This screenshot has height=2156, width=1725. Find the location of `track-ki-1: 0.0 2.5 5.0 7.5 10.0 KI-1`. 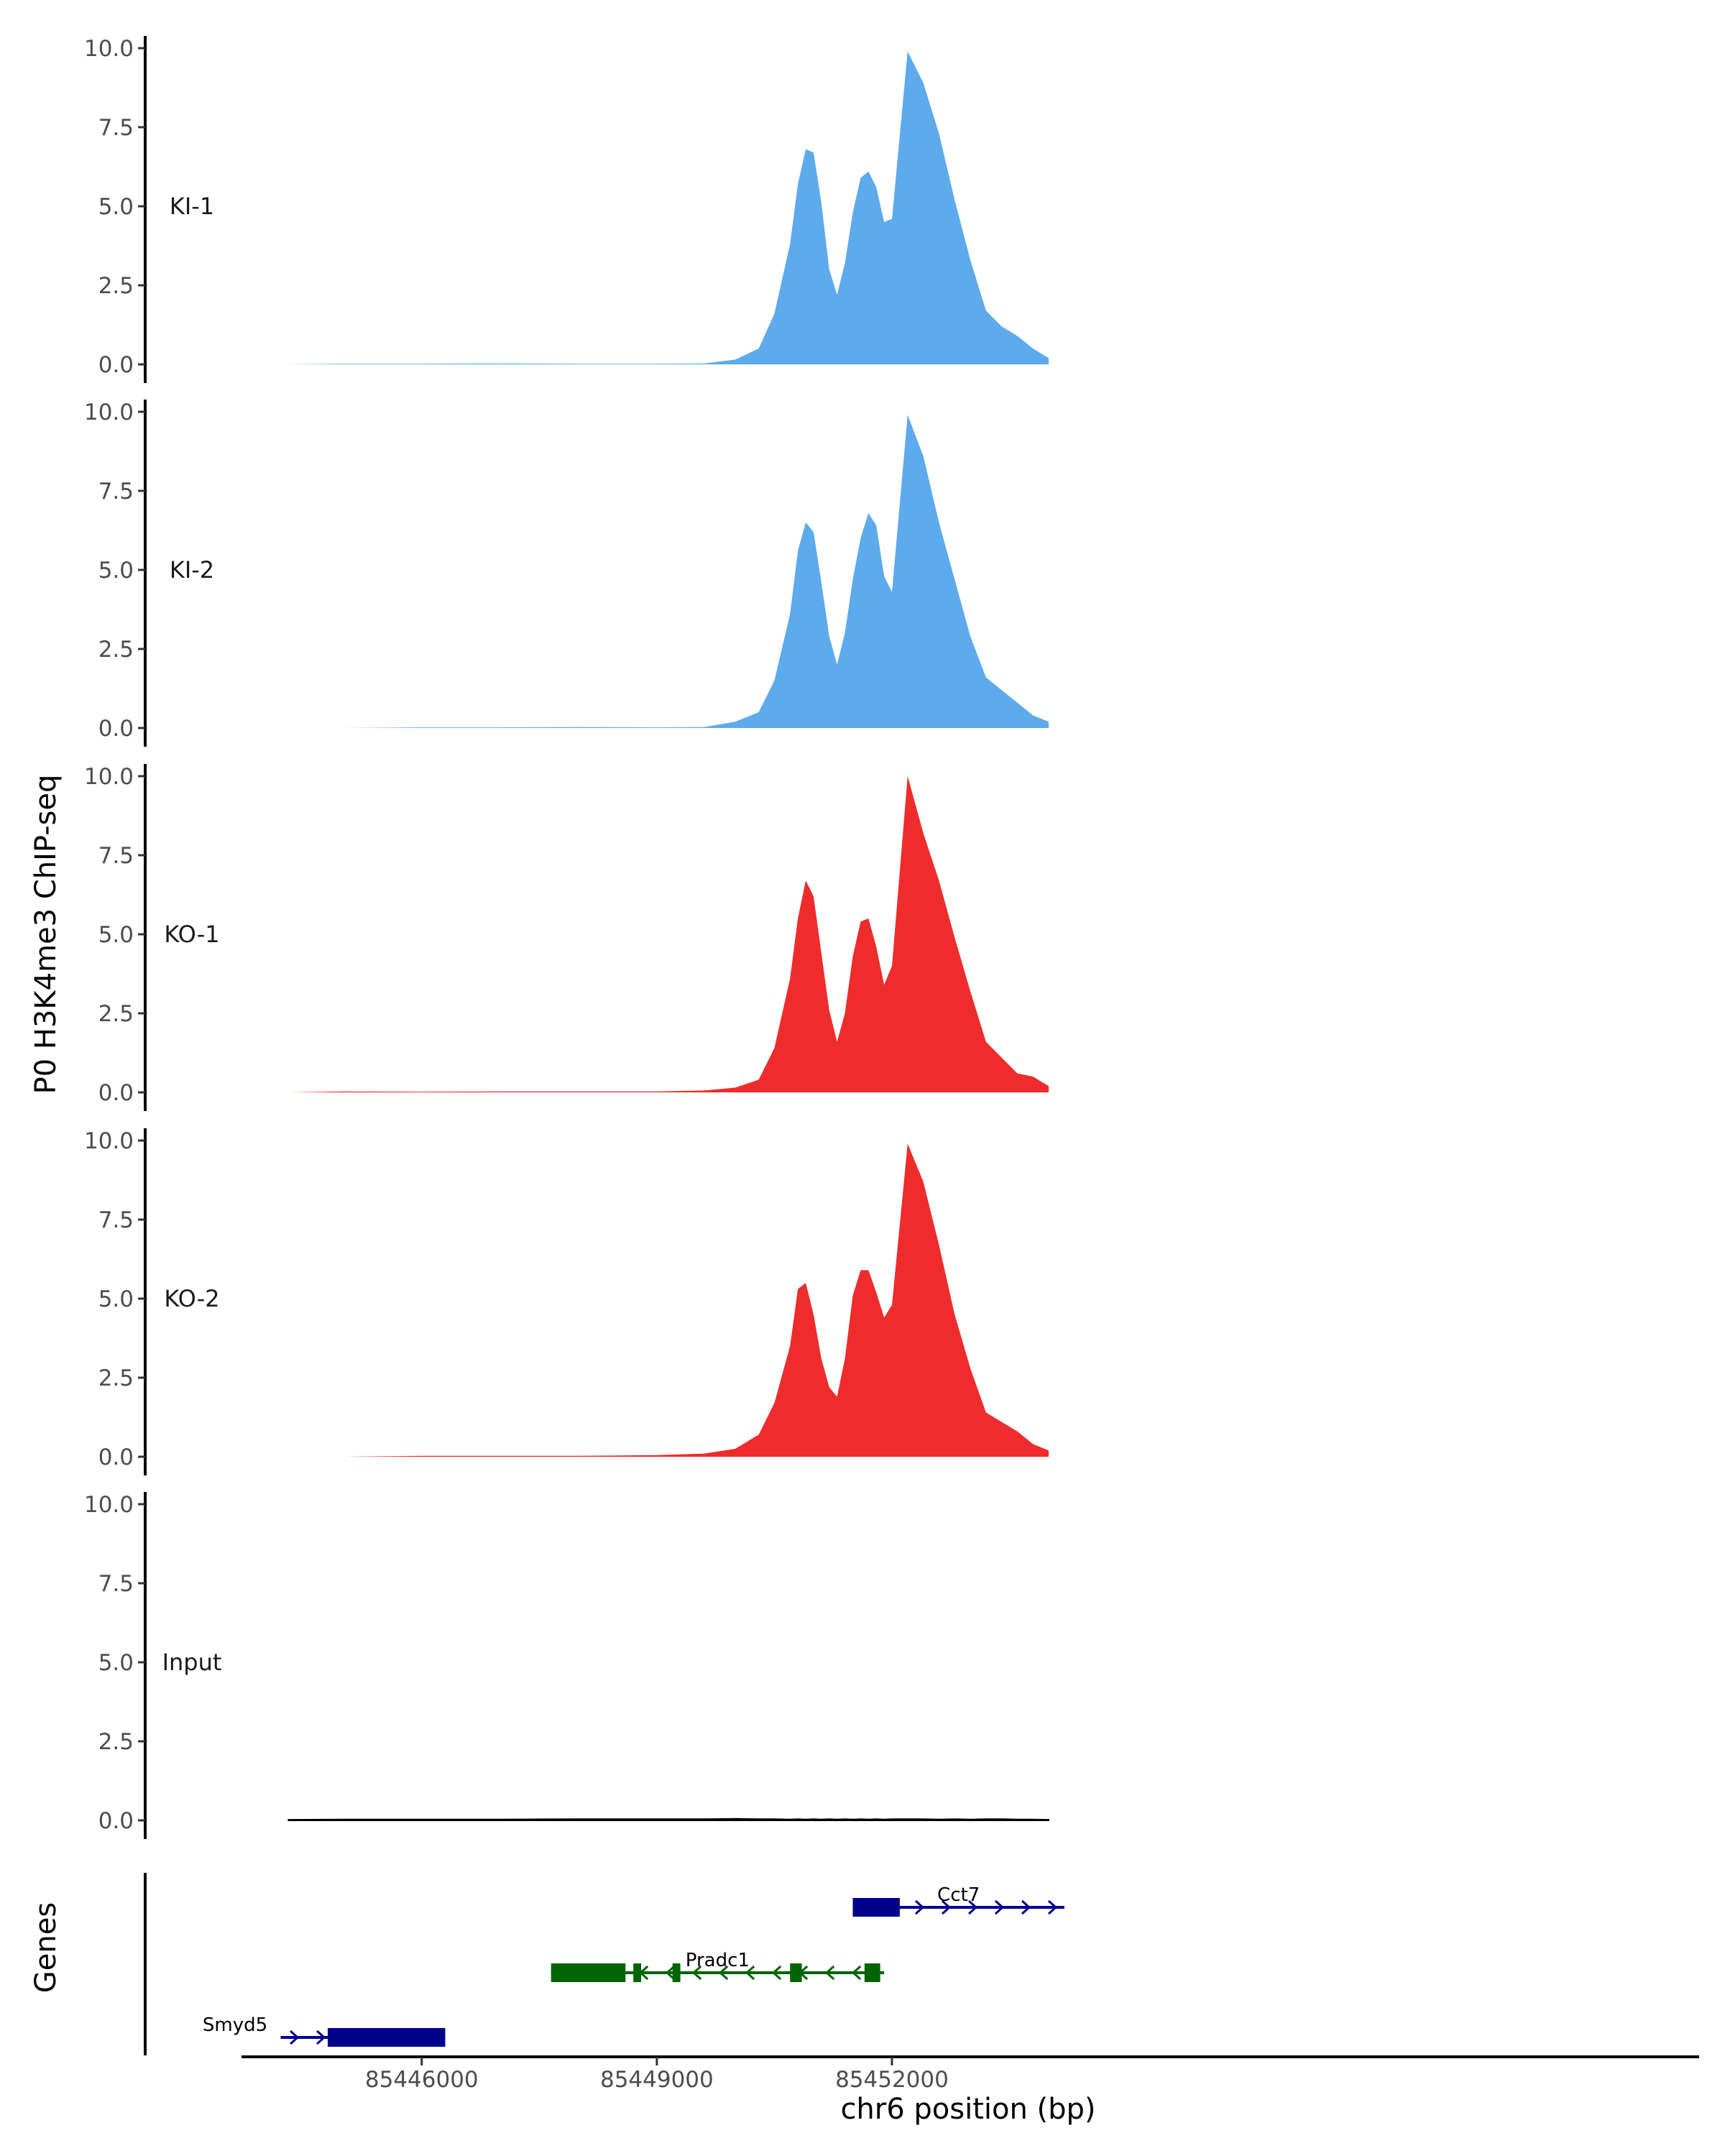

track-ki-1: 0.0 2.5 5.0 7.5 10.0 KI-1 is located at coordinates (566, 209).